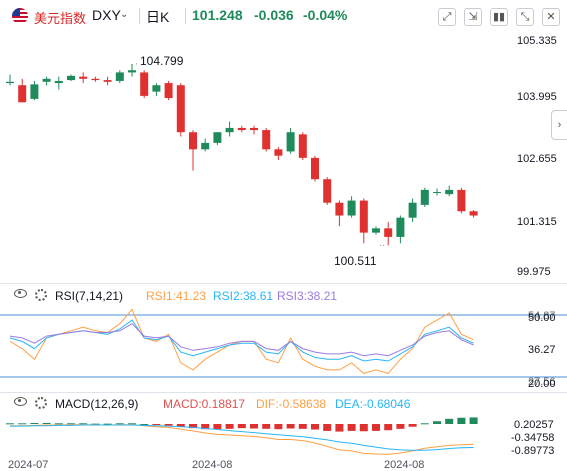 The height and width of the screenshot is (471, 567). What do you see at coordinates (537, 159) in the screenshot?
I see `price-axis-tick: 102.655` at bounding box center [537, 159].